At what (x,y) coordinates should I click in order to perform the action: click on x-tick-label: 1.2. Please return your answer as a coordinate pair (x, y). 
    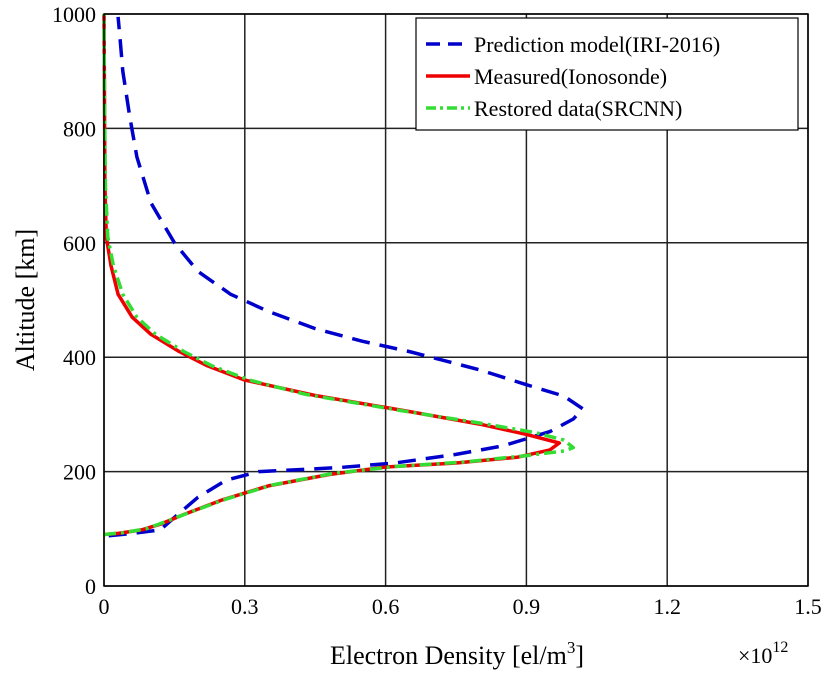
    Looking at the image, I should click on (667, 606).